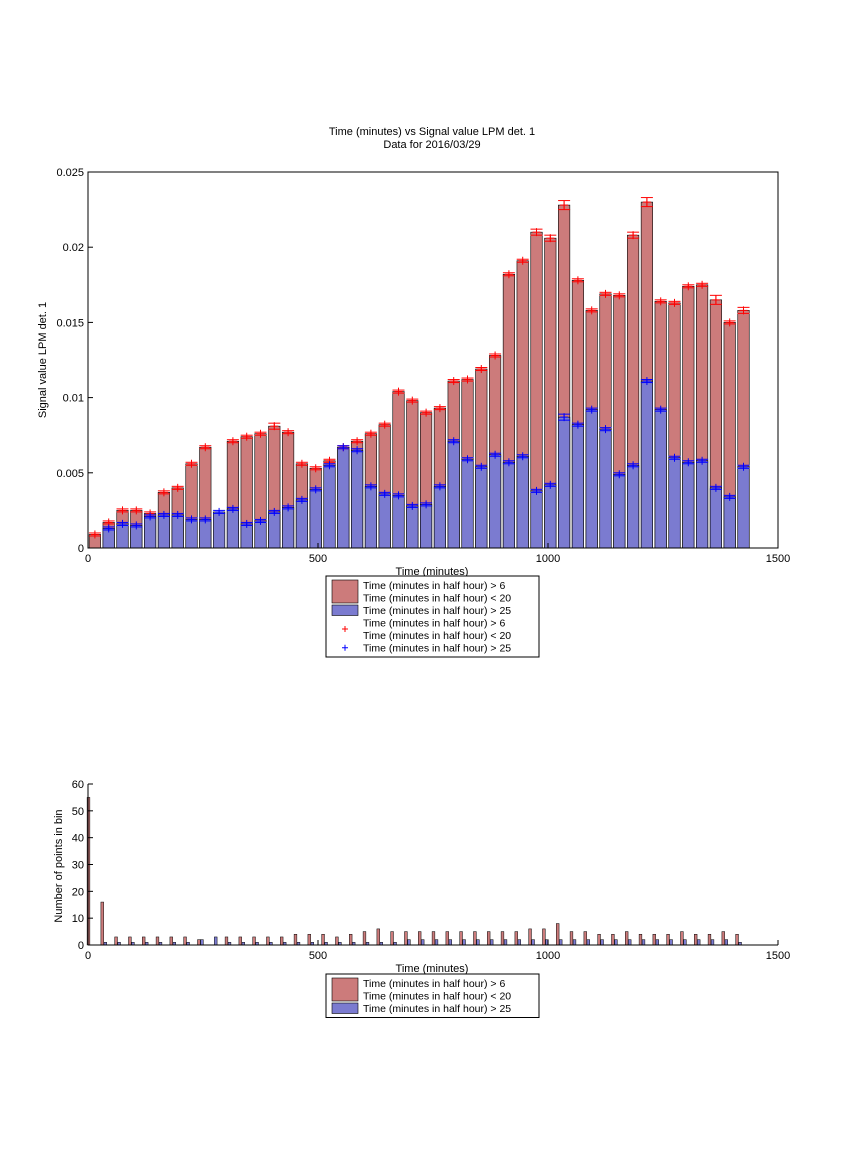 The width and height of the screenshot is (864, 1152). Describe the element at coordinates (318, 559) in the screenshot. I see `x-tick-label: 500` at that location.